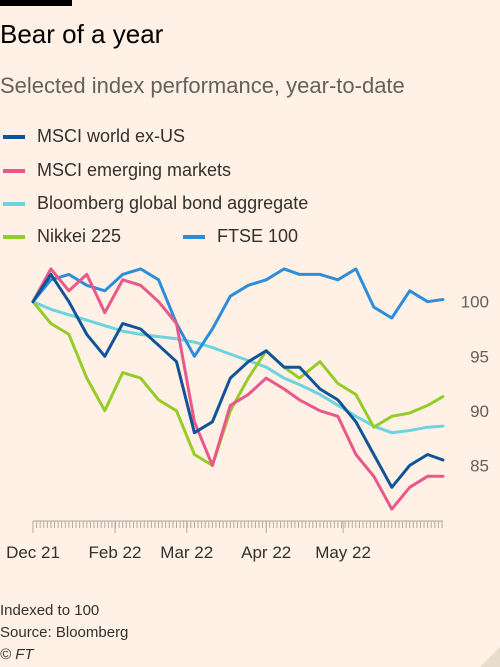 The image size is (500, 667). Describe the element at coordinates (258, 236) in the screenshot. I see `legend-label-ftse-100: FTSE 100` at that location.